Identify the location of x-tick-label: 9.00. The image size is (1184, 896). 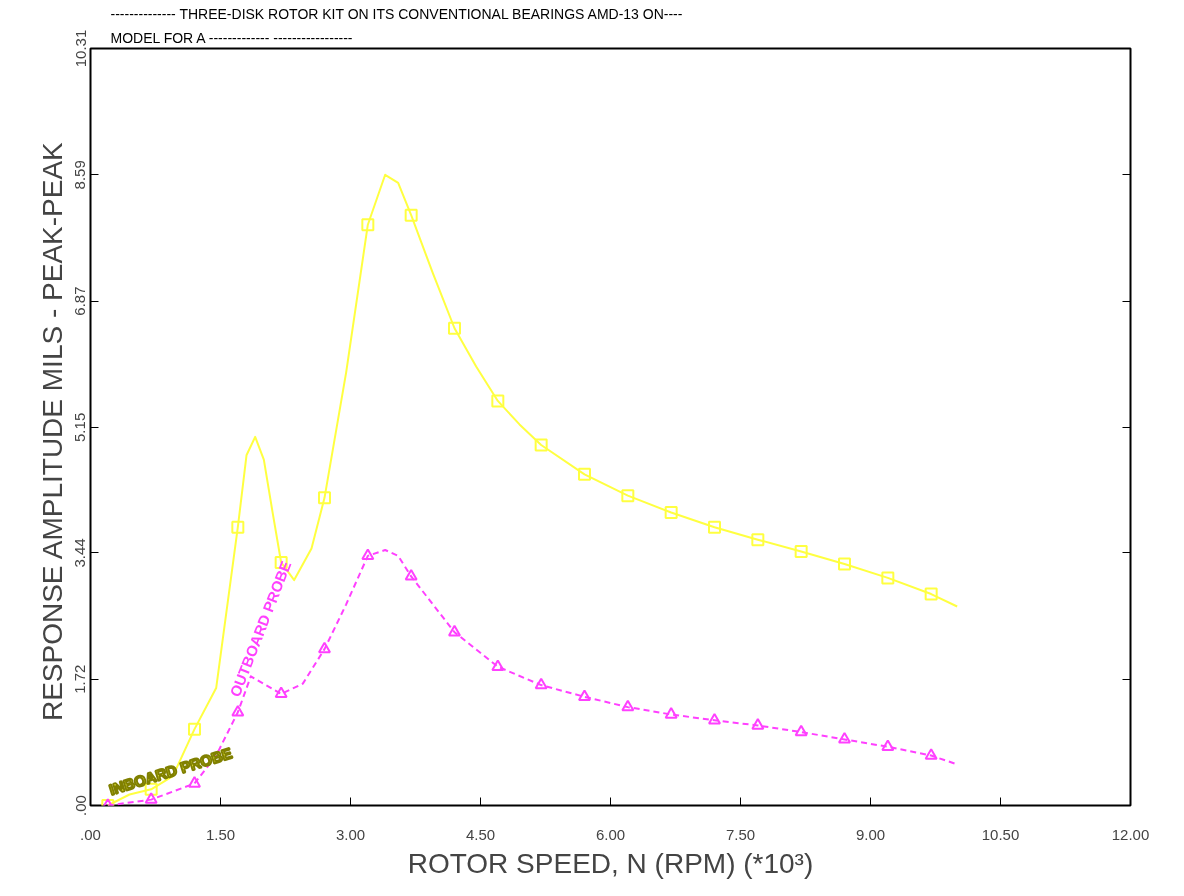
(870, 834).